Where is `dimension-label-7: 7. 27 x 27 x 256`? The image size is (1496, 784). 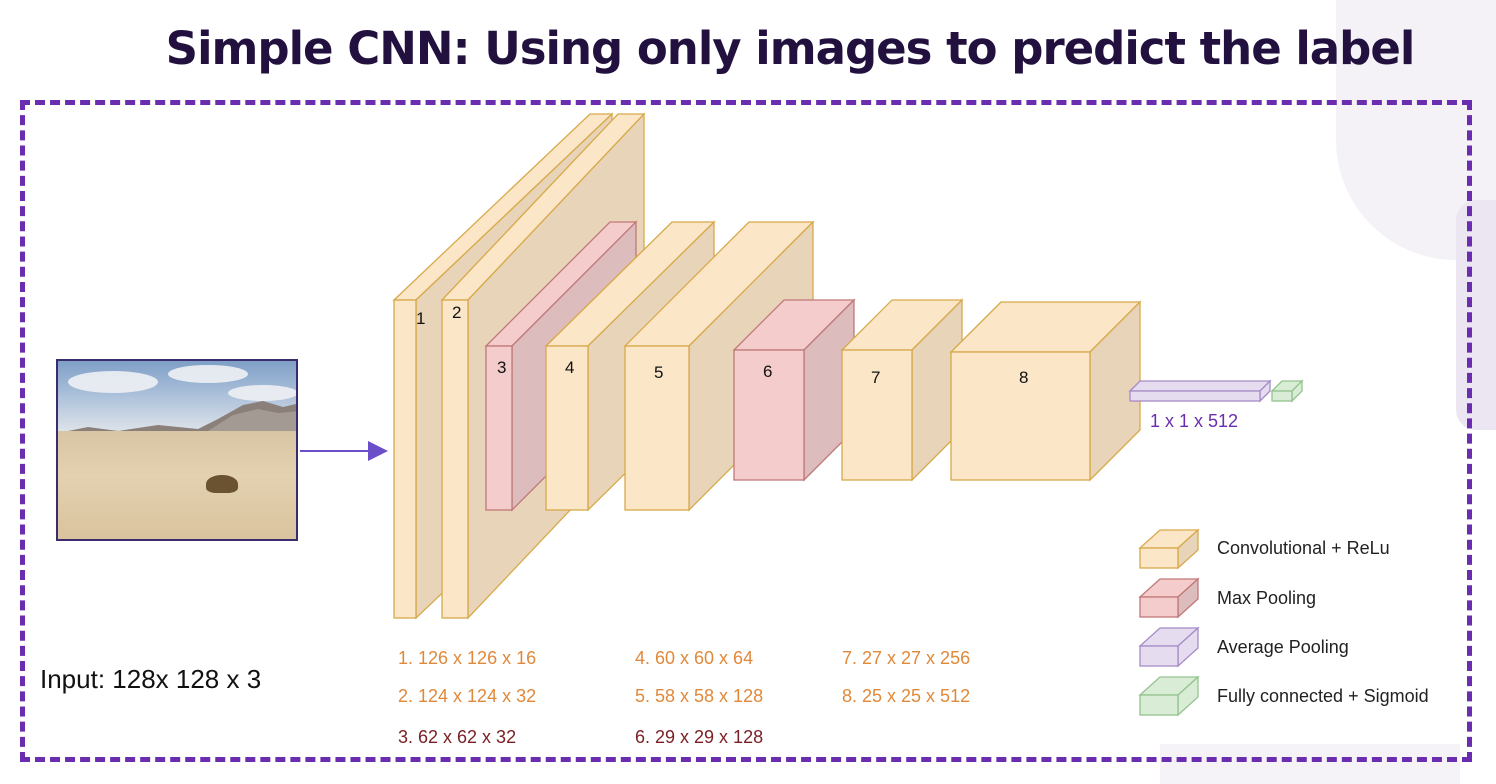 dimension-label-7: 7. 27 x 27 x 256 is located at coordinates (906, 658).